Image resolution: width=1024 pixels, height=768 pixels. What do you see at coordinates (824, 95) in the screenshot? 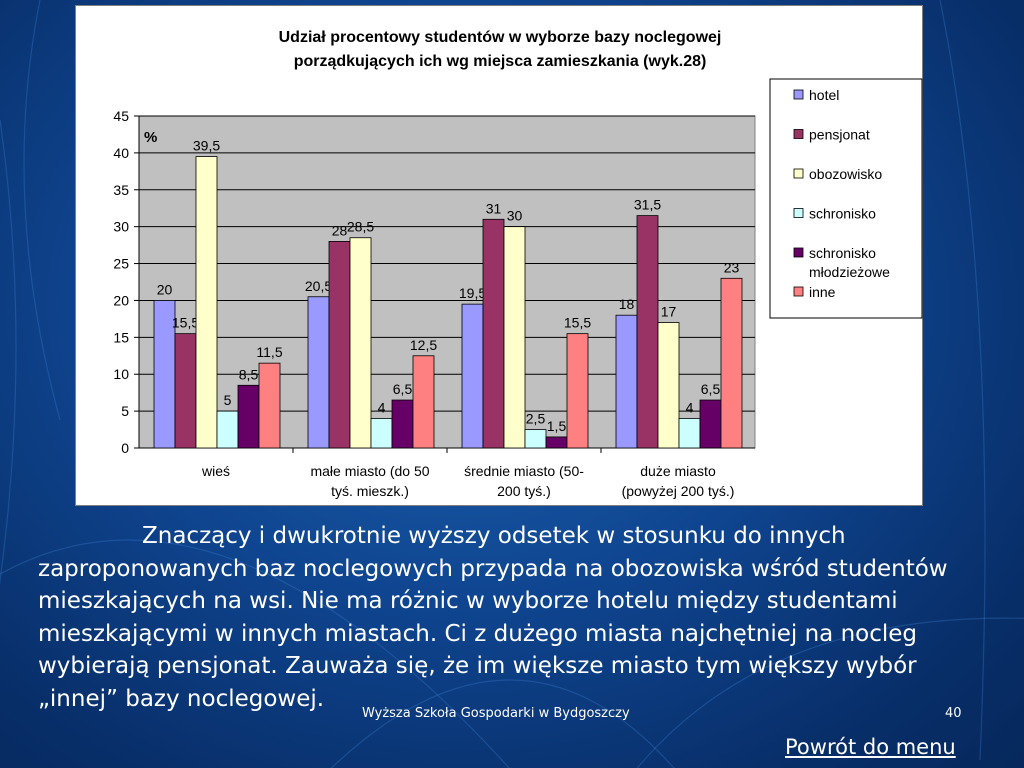
I see `legend-label: hotel` at bounding box center [824, 95].